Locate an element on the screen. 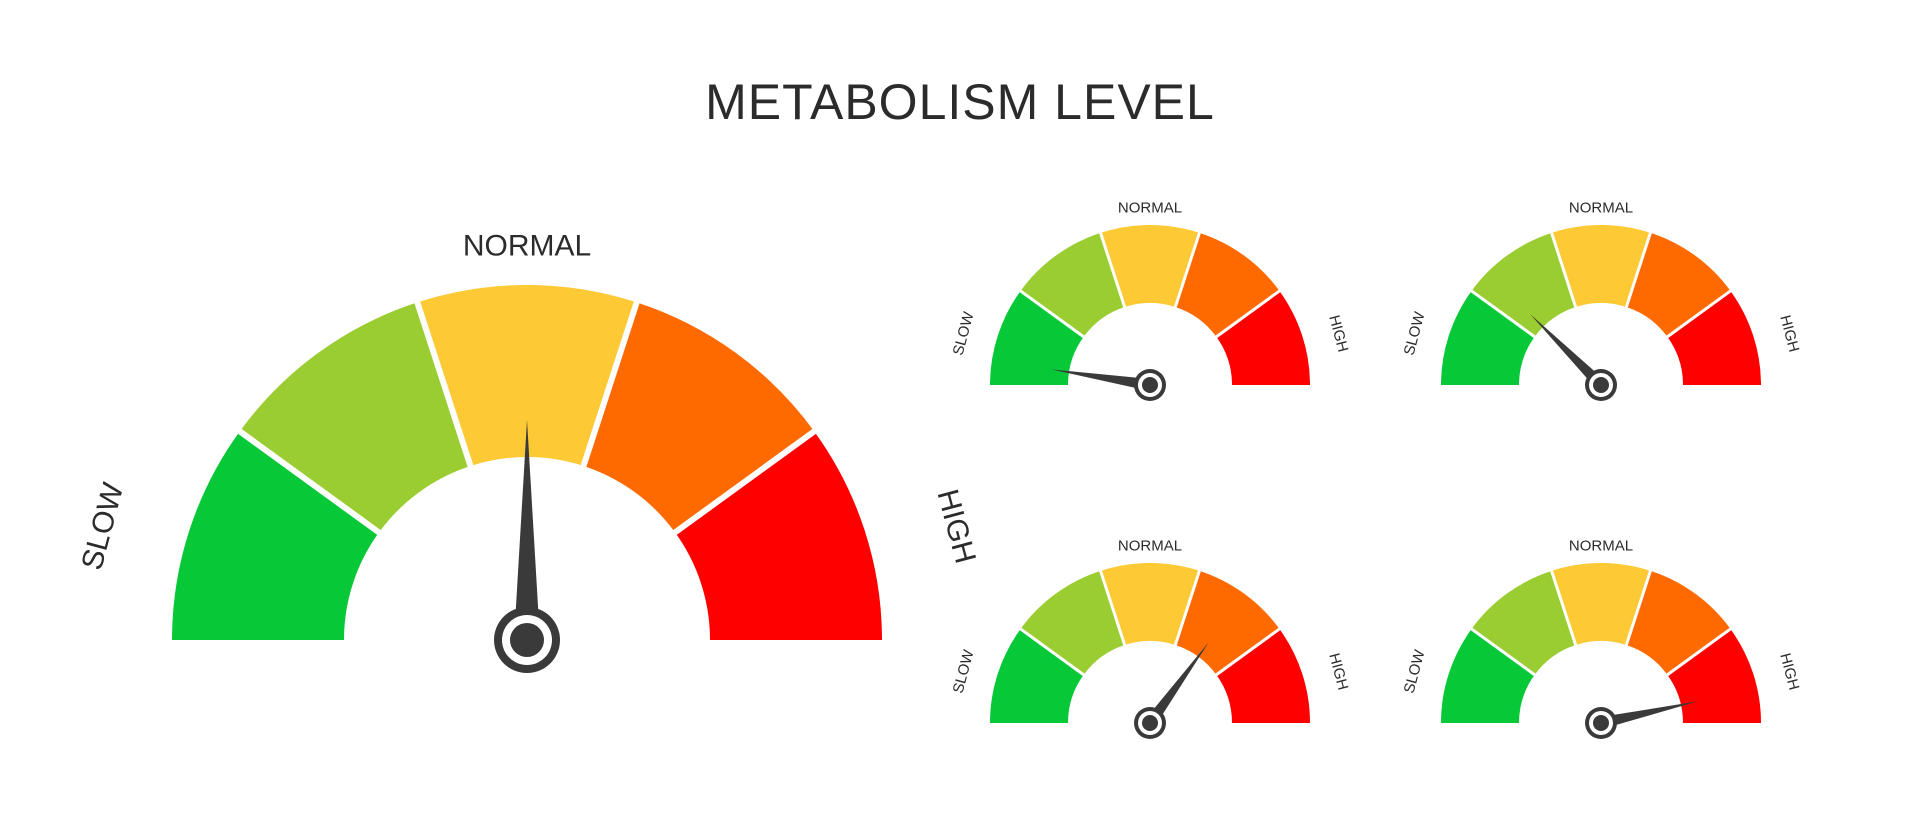  small-gauge-1: SLOW HIGH NORMAL is located at coordinates (1150, 300).